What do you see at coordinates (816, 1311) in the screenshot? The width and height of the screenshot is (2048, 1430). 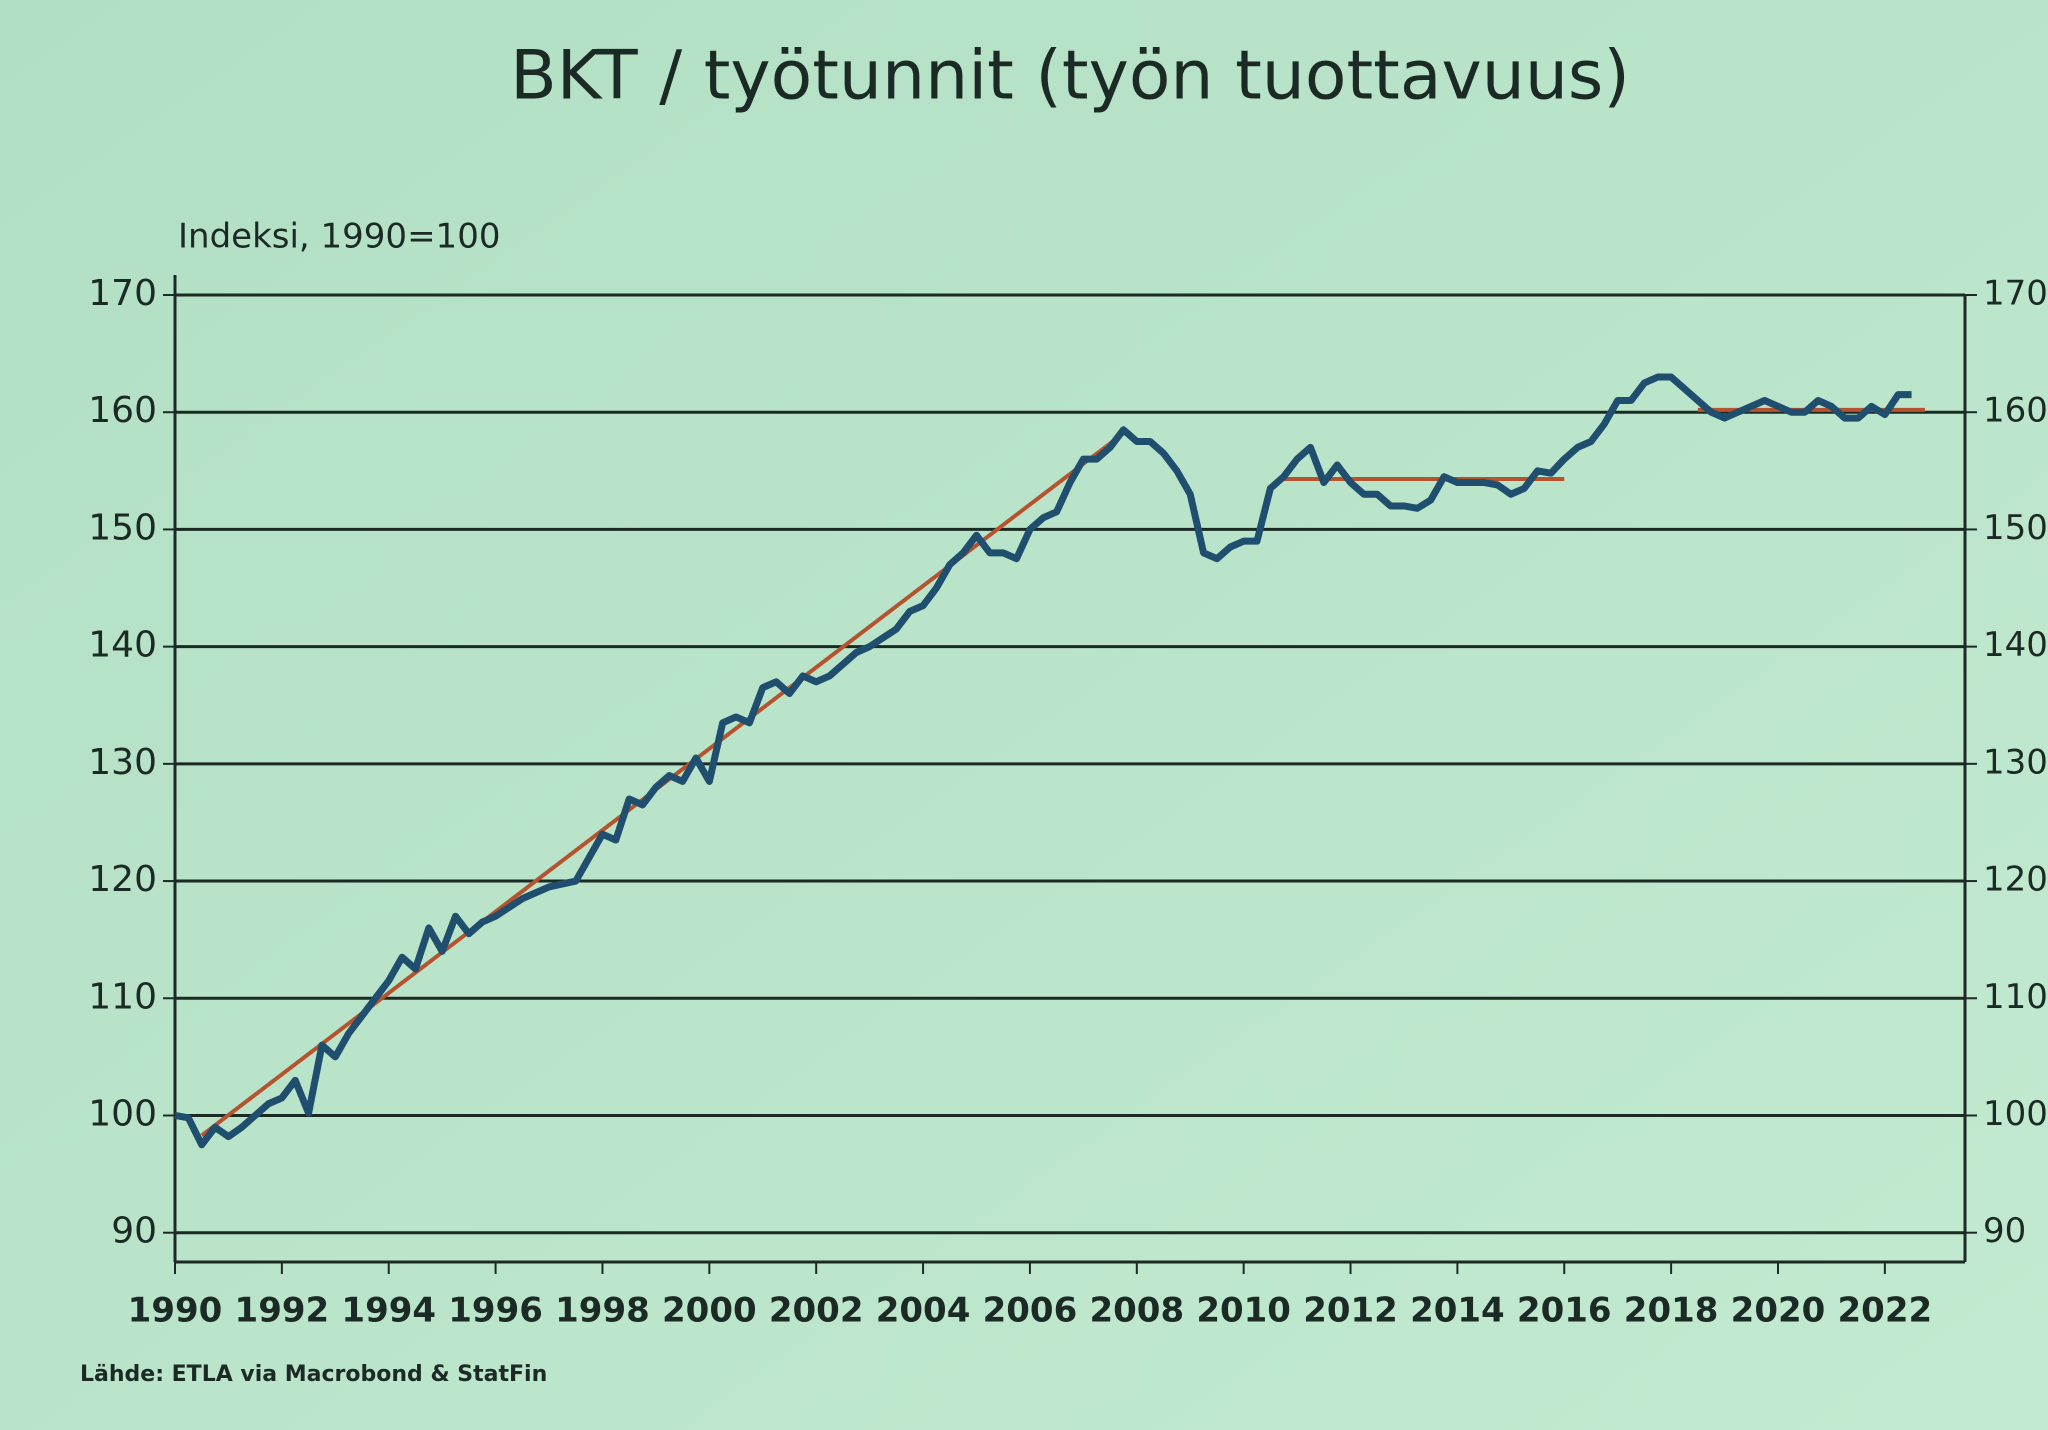 I see `x-tick-label: 2002` at bounding box center [816, 1311].